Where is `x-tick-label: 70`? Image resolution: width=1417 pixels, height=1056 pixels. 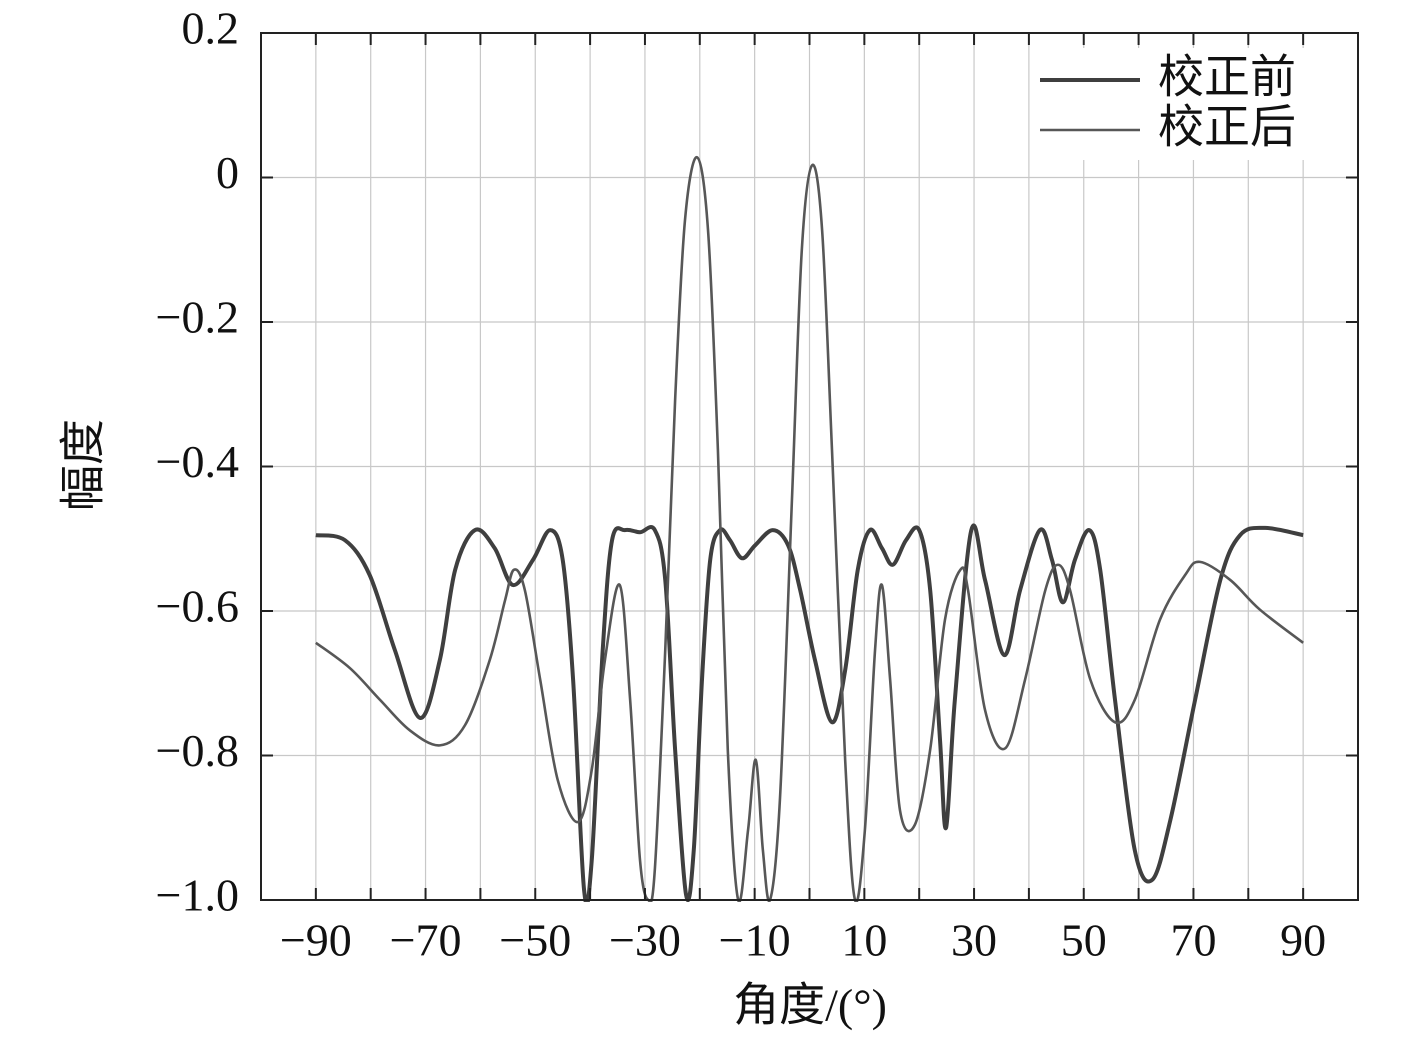 x-tick-label: 70 is located at coordinates (1193, 940).